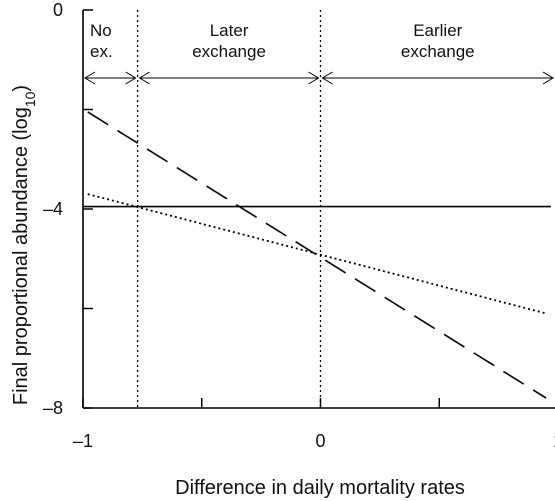 The height and width of the screenshot is (501, 555). I want to click on y-tick-label: –4, so click(53, 209).